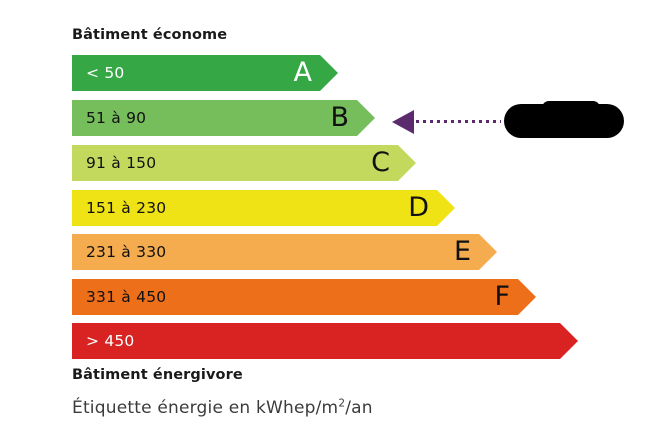 The width and height of the screenshot is (667, 441). I want to click on marker-triangle-icon, so click(403, 122).